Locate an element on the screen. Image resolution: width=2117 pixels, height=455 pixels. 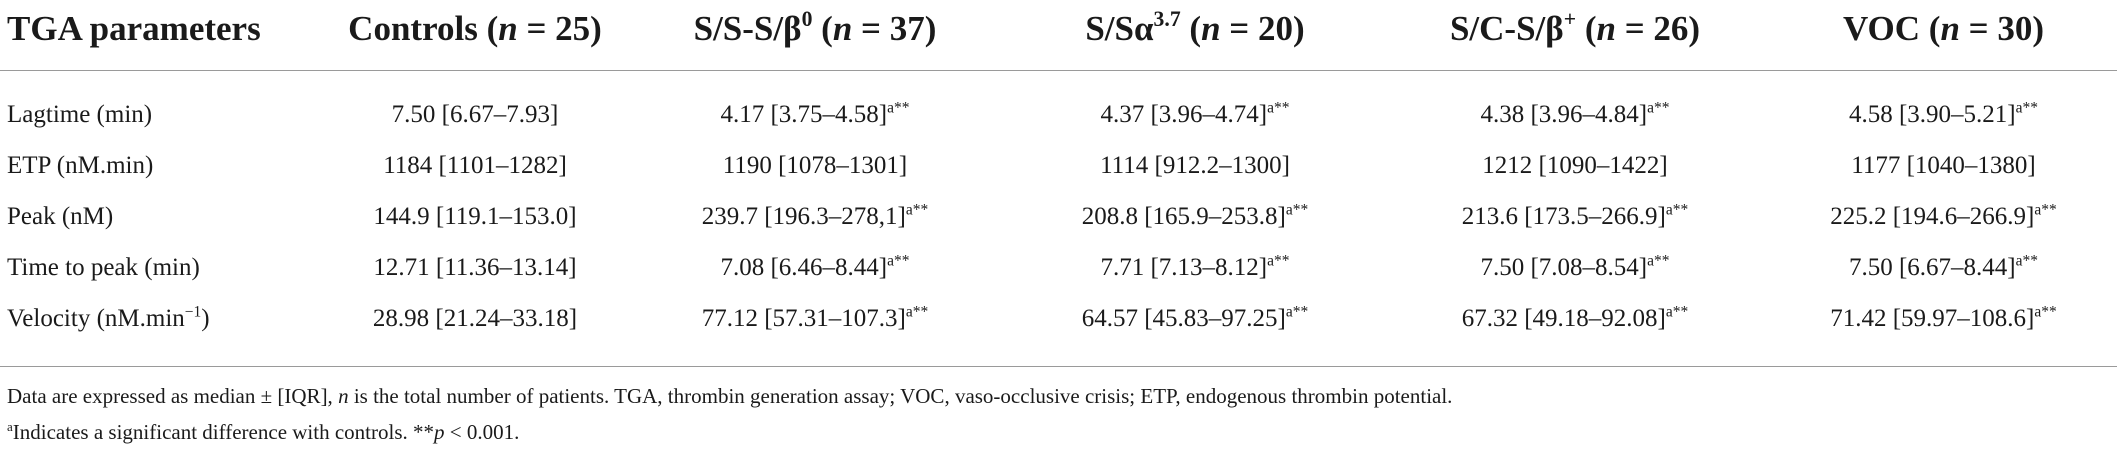
cell-value: 12.71 [11.36–13.14] is located at coordinates (475, 267).